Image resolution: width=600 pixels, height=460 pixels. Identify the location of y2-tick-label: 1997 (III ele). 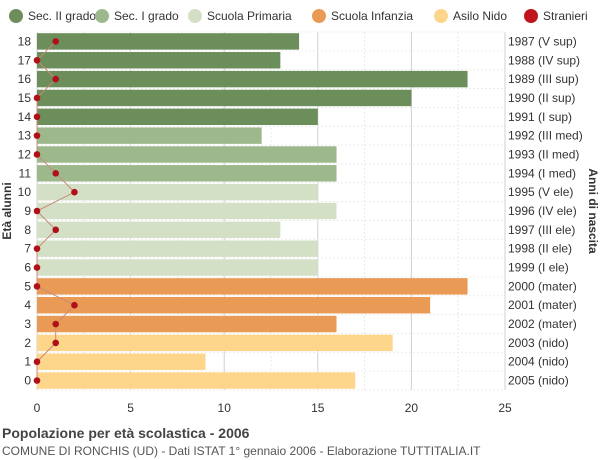
(541, 230).